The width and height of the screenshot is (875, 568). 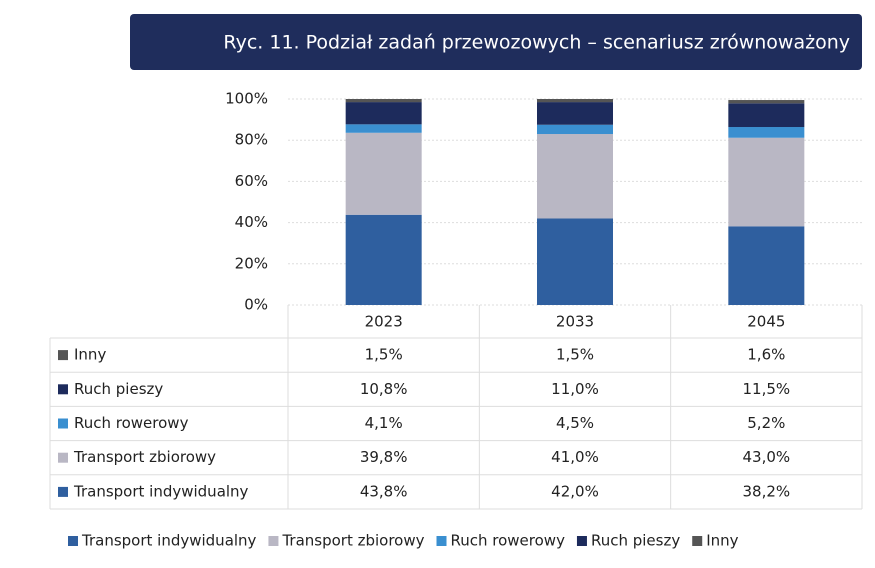 I want to click on row-label: Ruch rowerowy, so click(x=131, y=423).